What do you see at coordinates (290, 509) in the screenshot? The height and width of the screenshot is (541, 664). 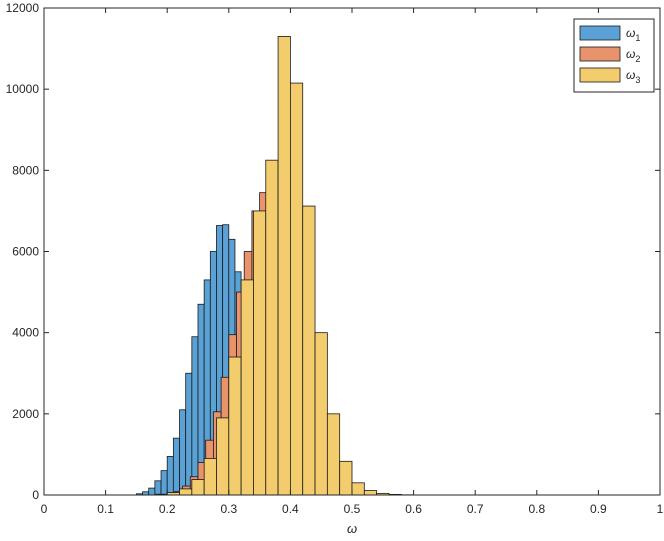 I see `x-tick-label: 0.4` at bounding box center [290, 509].